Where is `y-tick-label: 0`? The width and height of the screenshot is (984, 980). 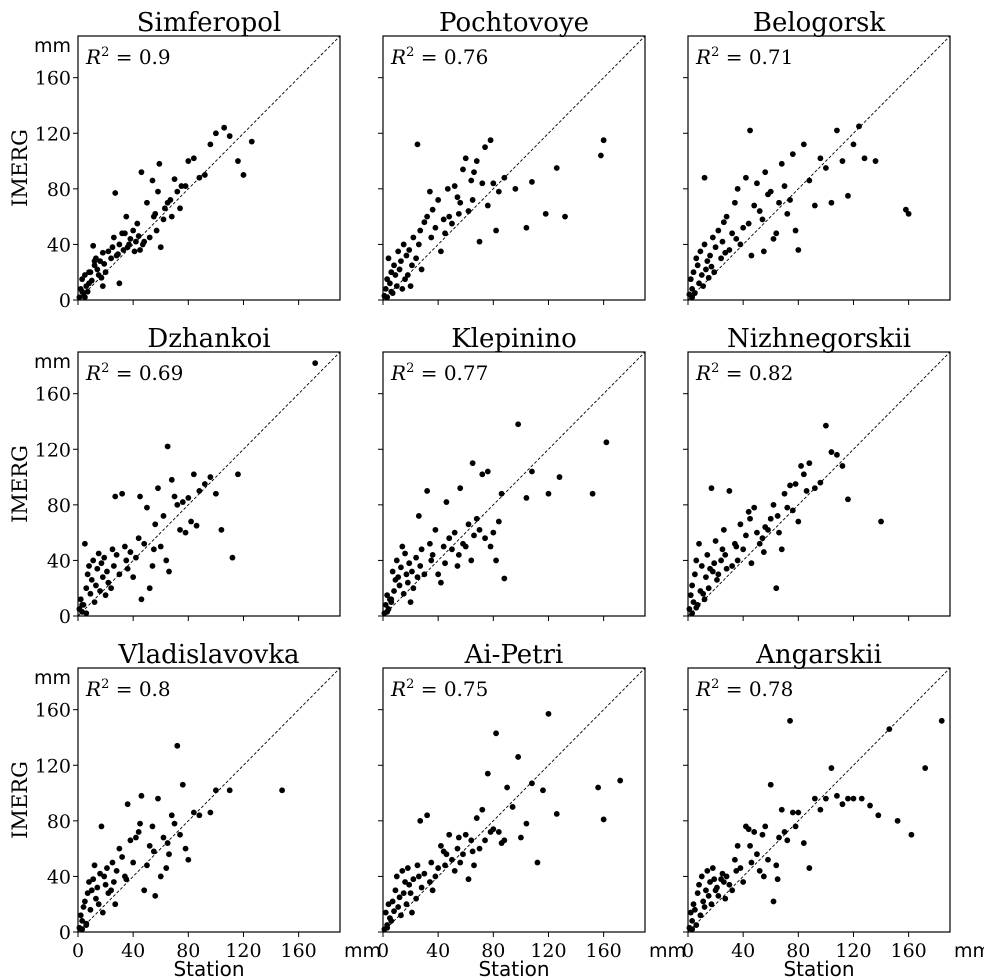
y-tick-label: 0 is located at coordinates (65, 933).